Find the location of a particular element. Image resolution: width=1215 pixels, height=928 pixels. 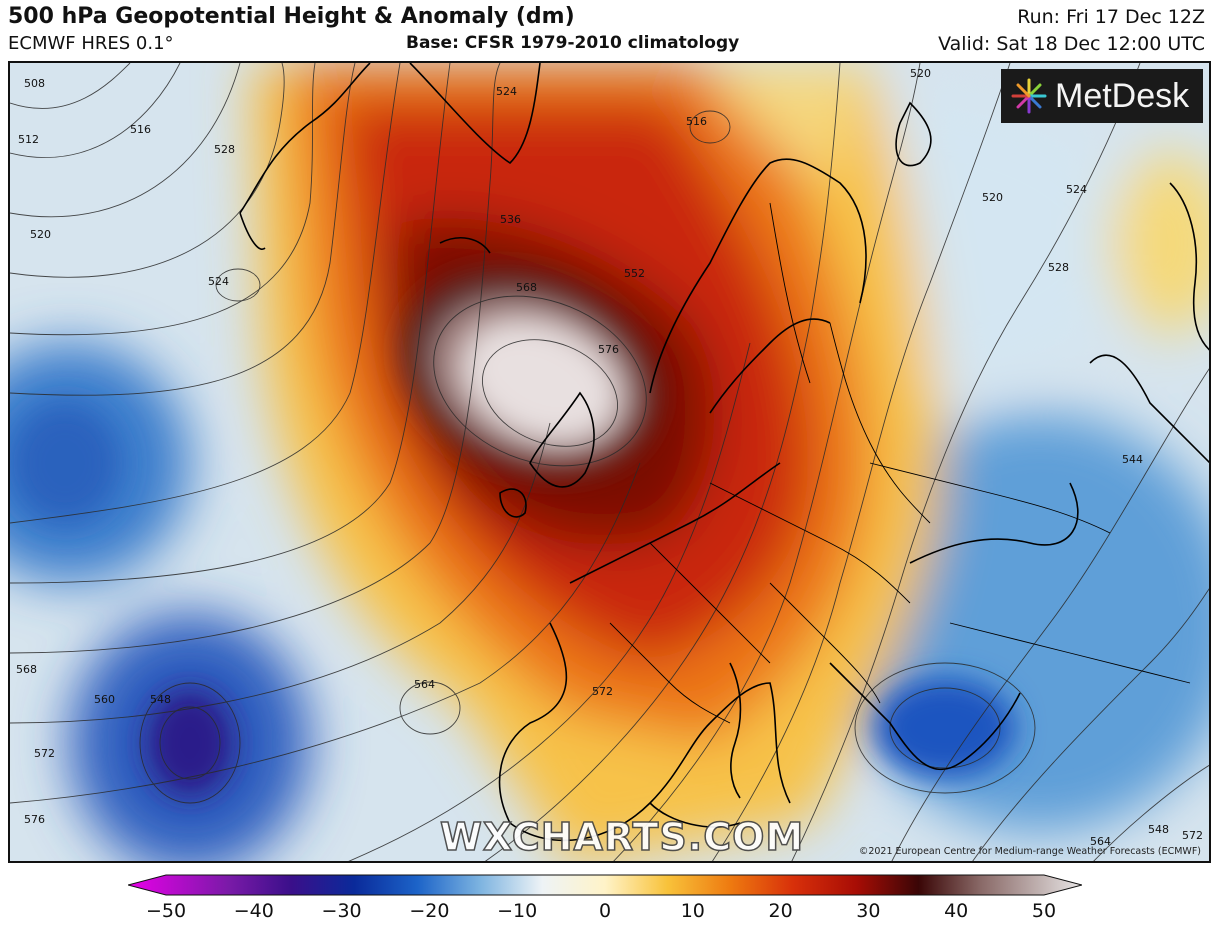

valid-time: Valid: Sat 18 Dec 12:00 UTC is located at coordinates (1071, 44).